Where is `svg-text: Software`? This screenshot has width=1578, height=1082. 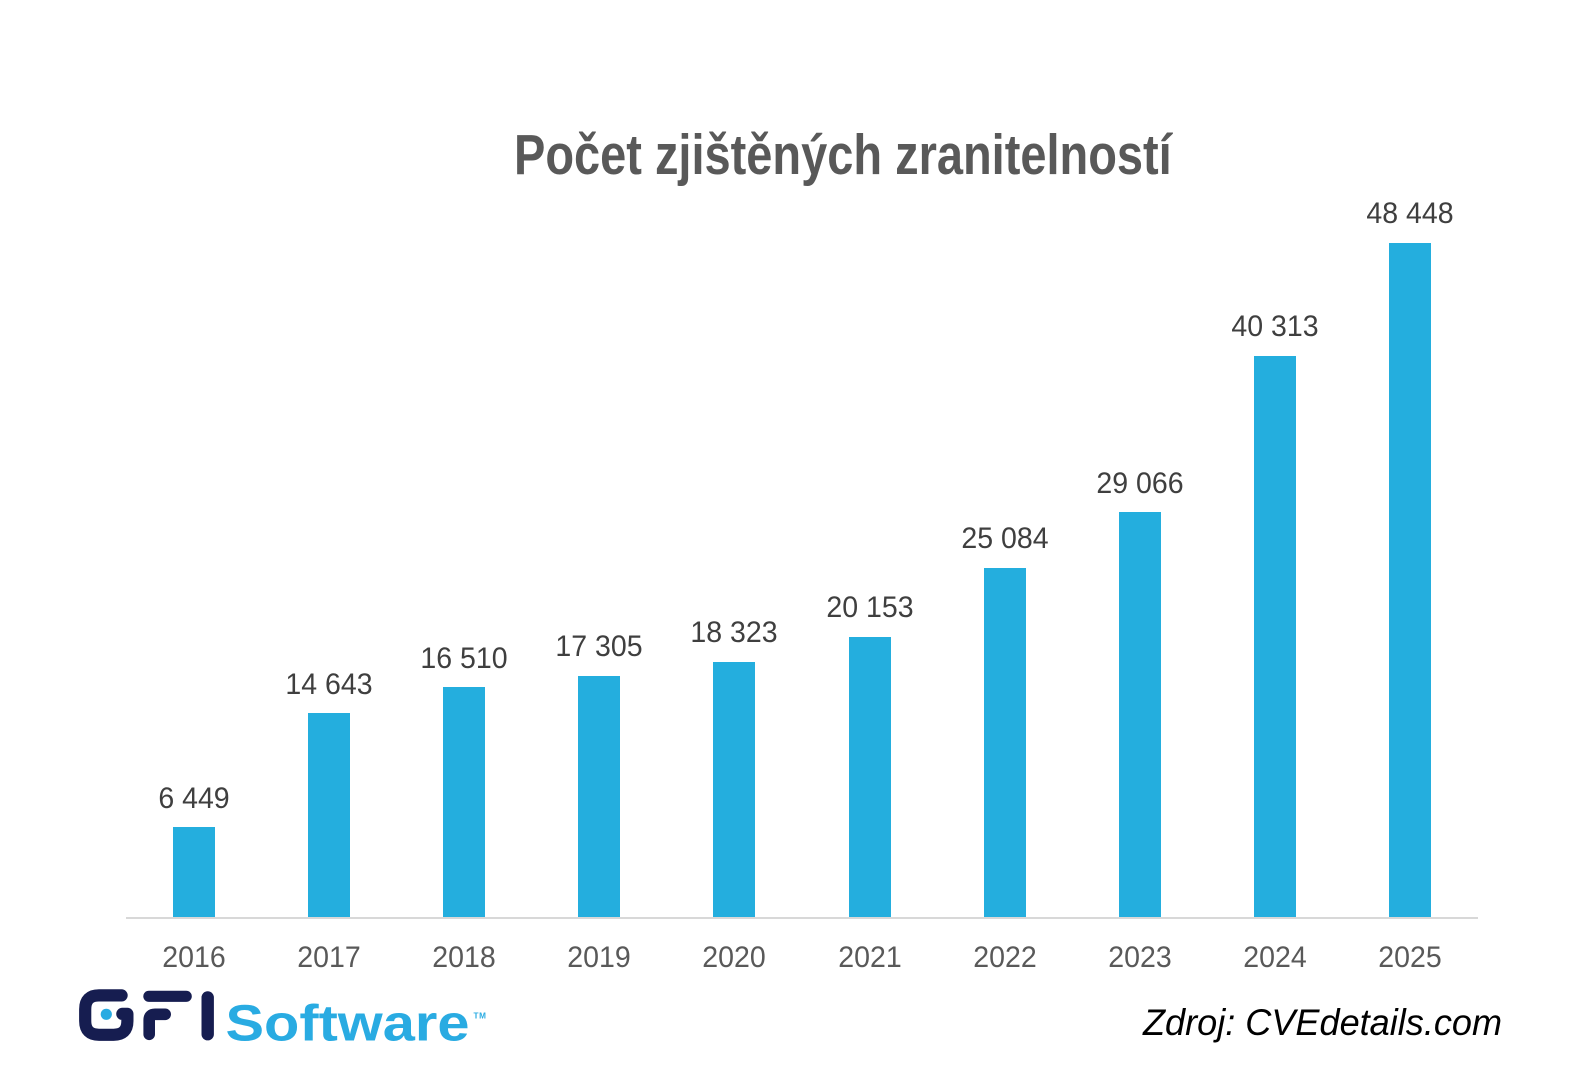 svg-text: Software is located at coordinates (348, 1022).